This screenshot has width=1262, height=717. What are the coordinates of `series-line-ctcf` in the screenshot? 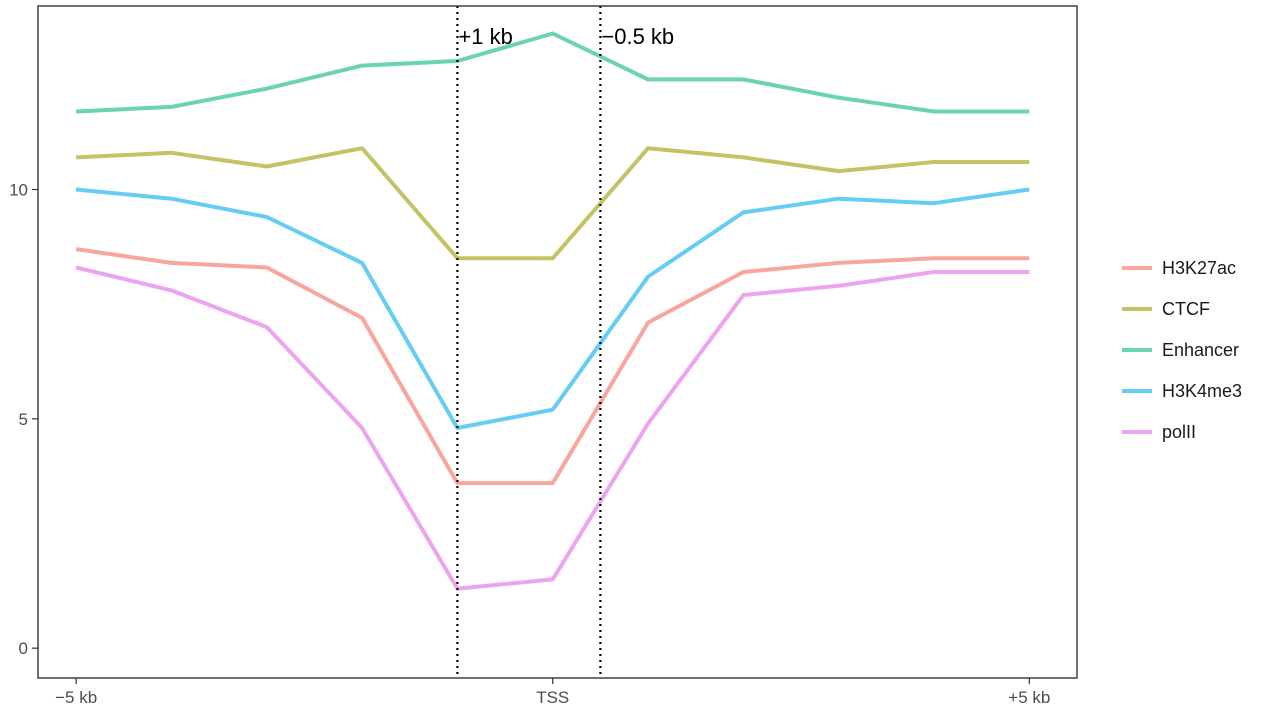 It's located at (553, 203).